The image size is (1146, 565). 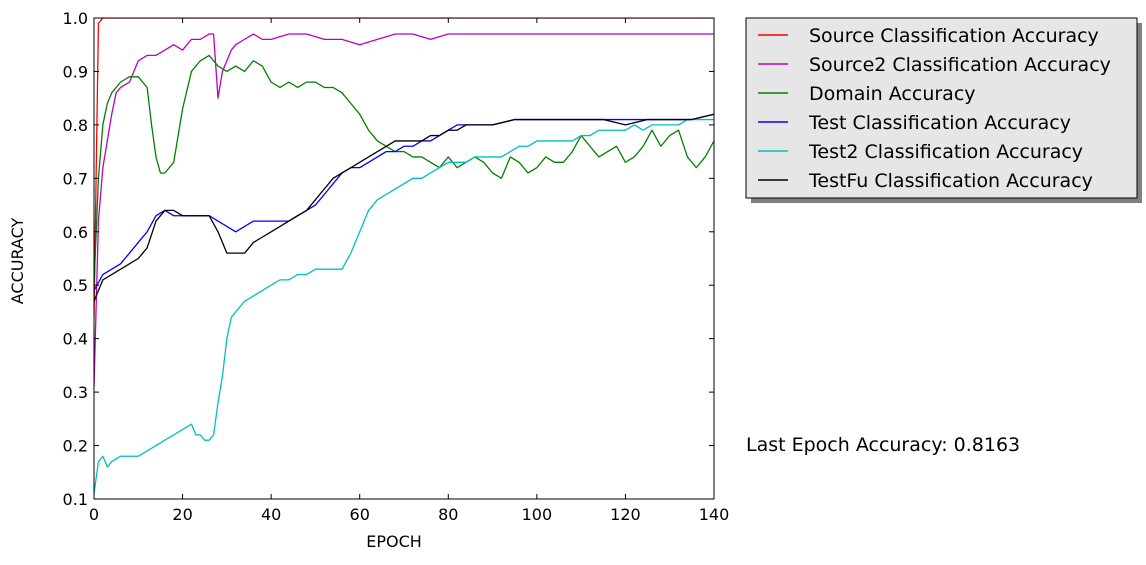 I want to click on y-tick-label: 0.4, so click(x=75, y=339).